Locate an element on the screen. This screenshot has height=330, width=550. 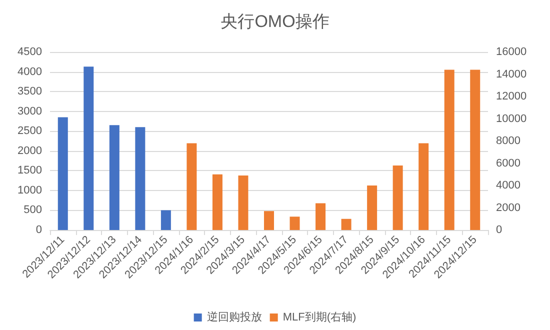
y-tick-label: 4000 is located at coordinates (30, 72).